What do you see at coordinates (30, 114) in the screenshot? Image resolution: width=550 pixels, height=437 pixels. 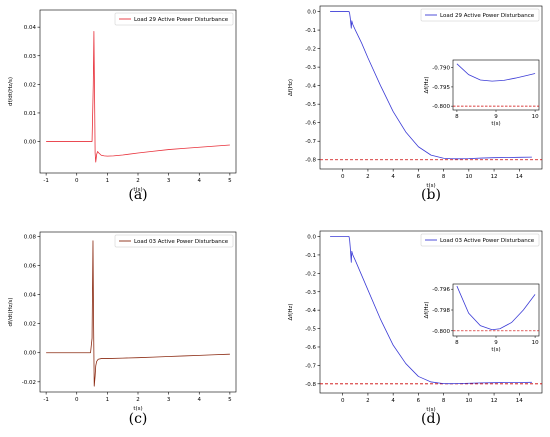 I see `y-tick-label: 0.01` at bounding box center [30, 114].